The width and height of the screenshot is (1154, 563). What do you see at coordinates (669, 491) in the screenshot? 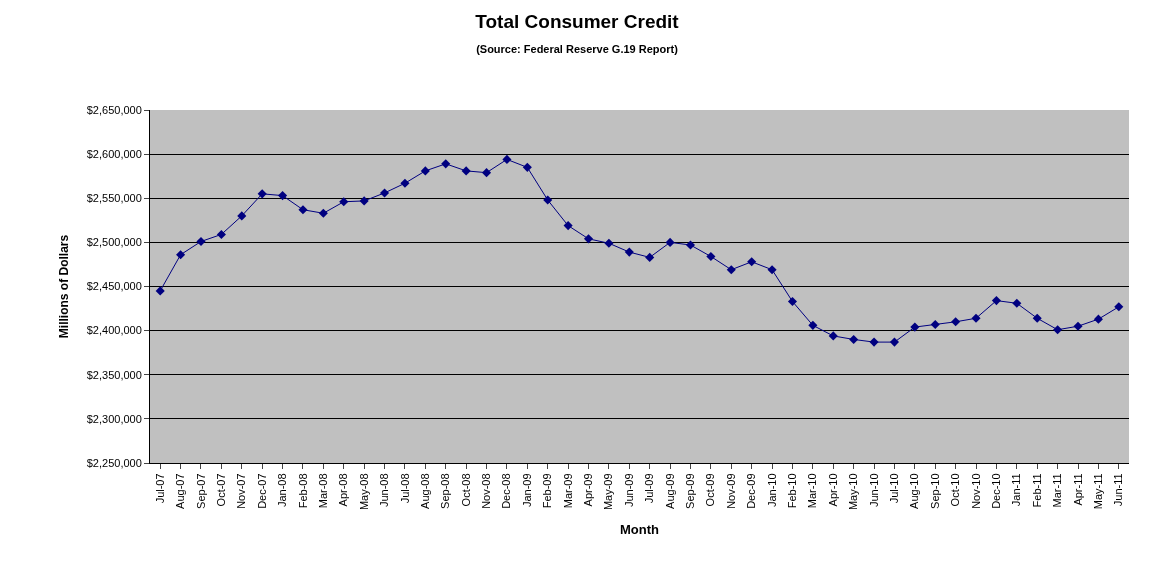
I see `x-tick-label: Aug-09` at bounding box center [669, 491].